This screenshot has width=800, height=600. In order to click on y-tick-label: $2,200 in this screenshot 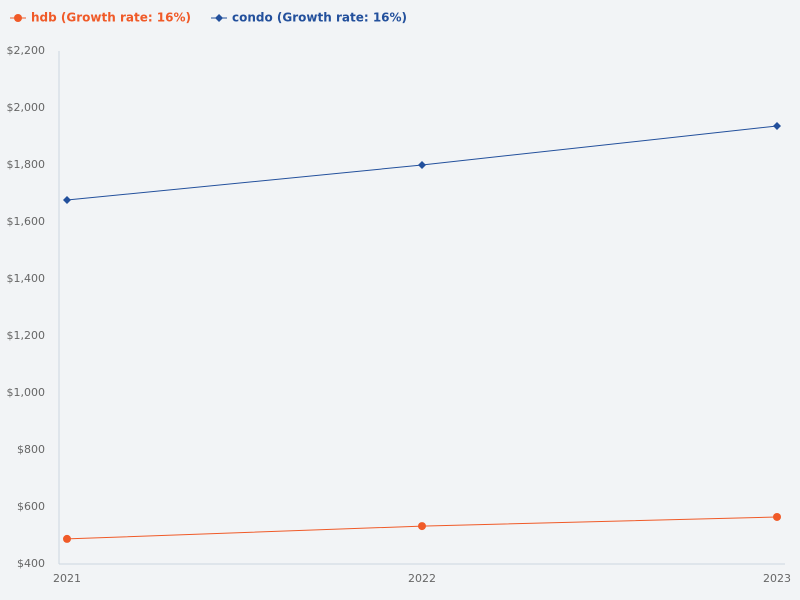, I will do `click(26, 50)`.